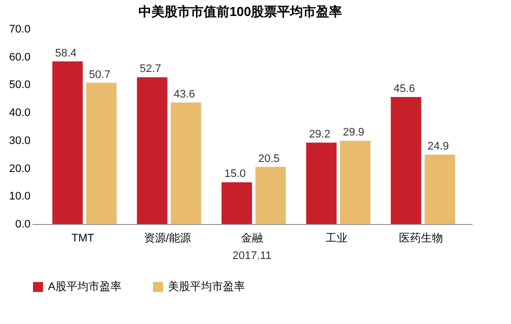  What do you see at coordinates (19, 113) in the screenshot?
I see `y-tick-label: 40.0` at bounding box center [19, 113].